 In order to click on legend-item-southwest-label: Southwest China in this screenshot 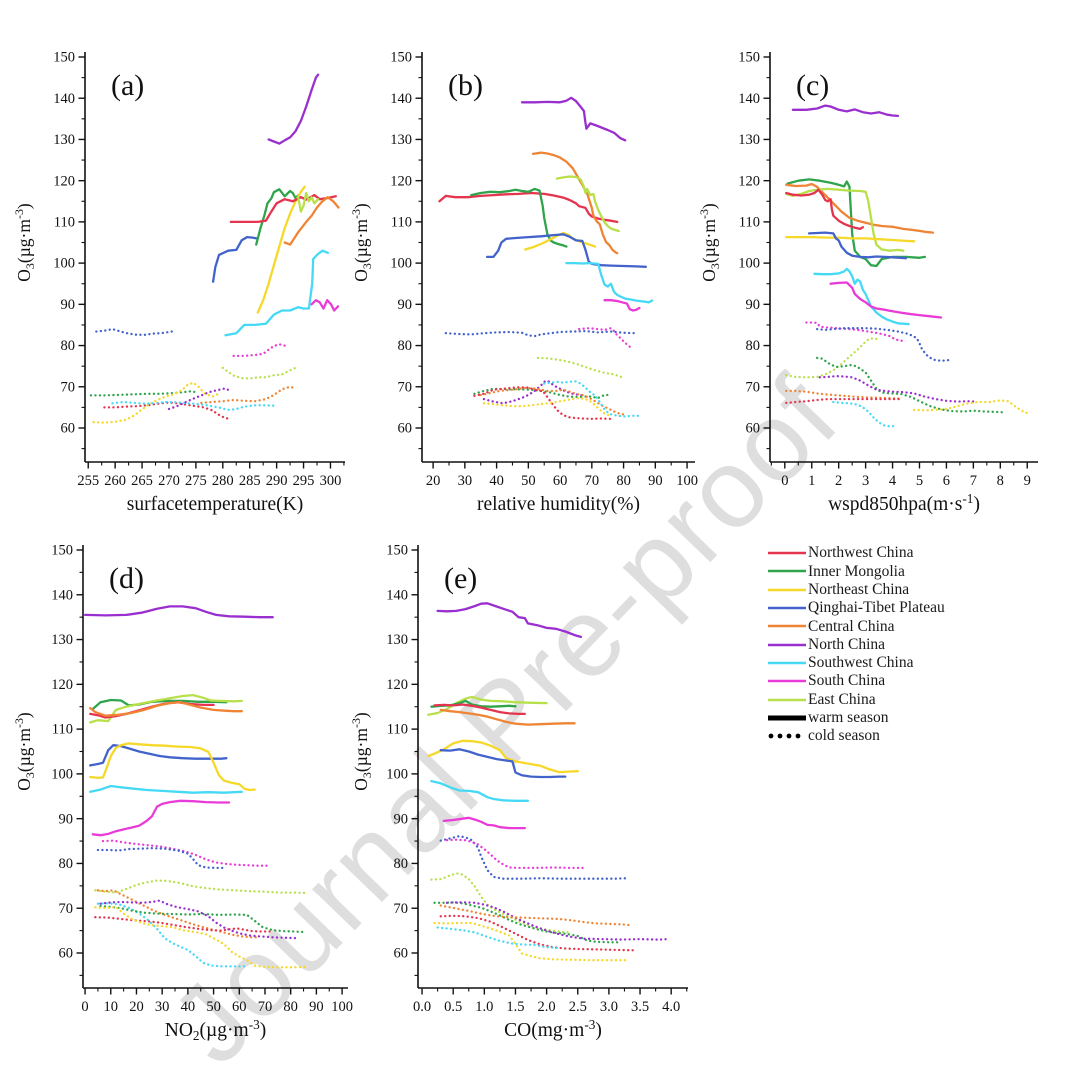, I will do `click(861, 663)`.